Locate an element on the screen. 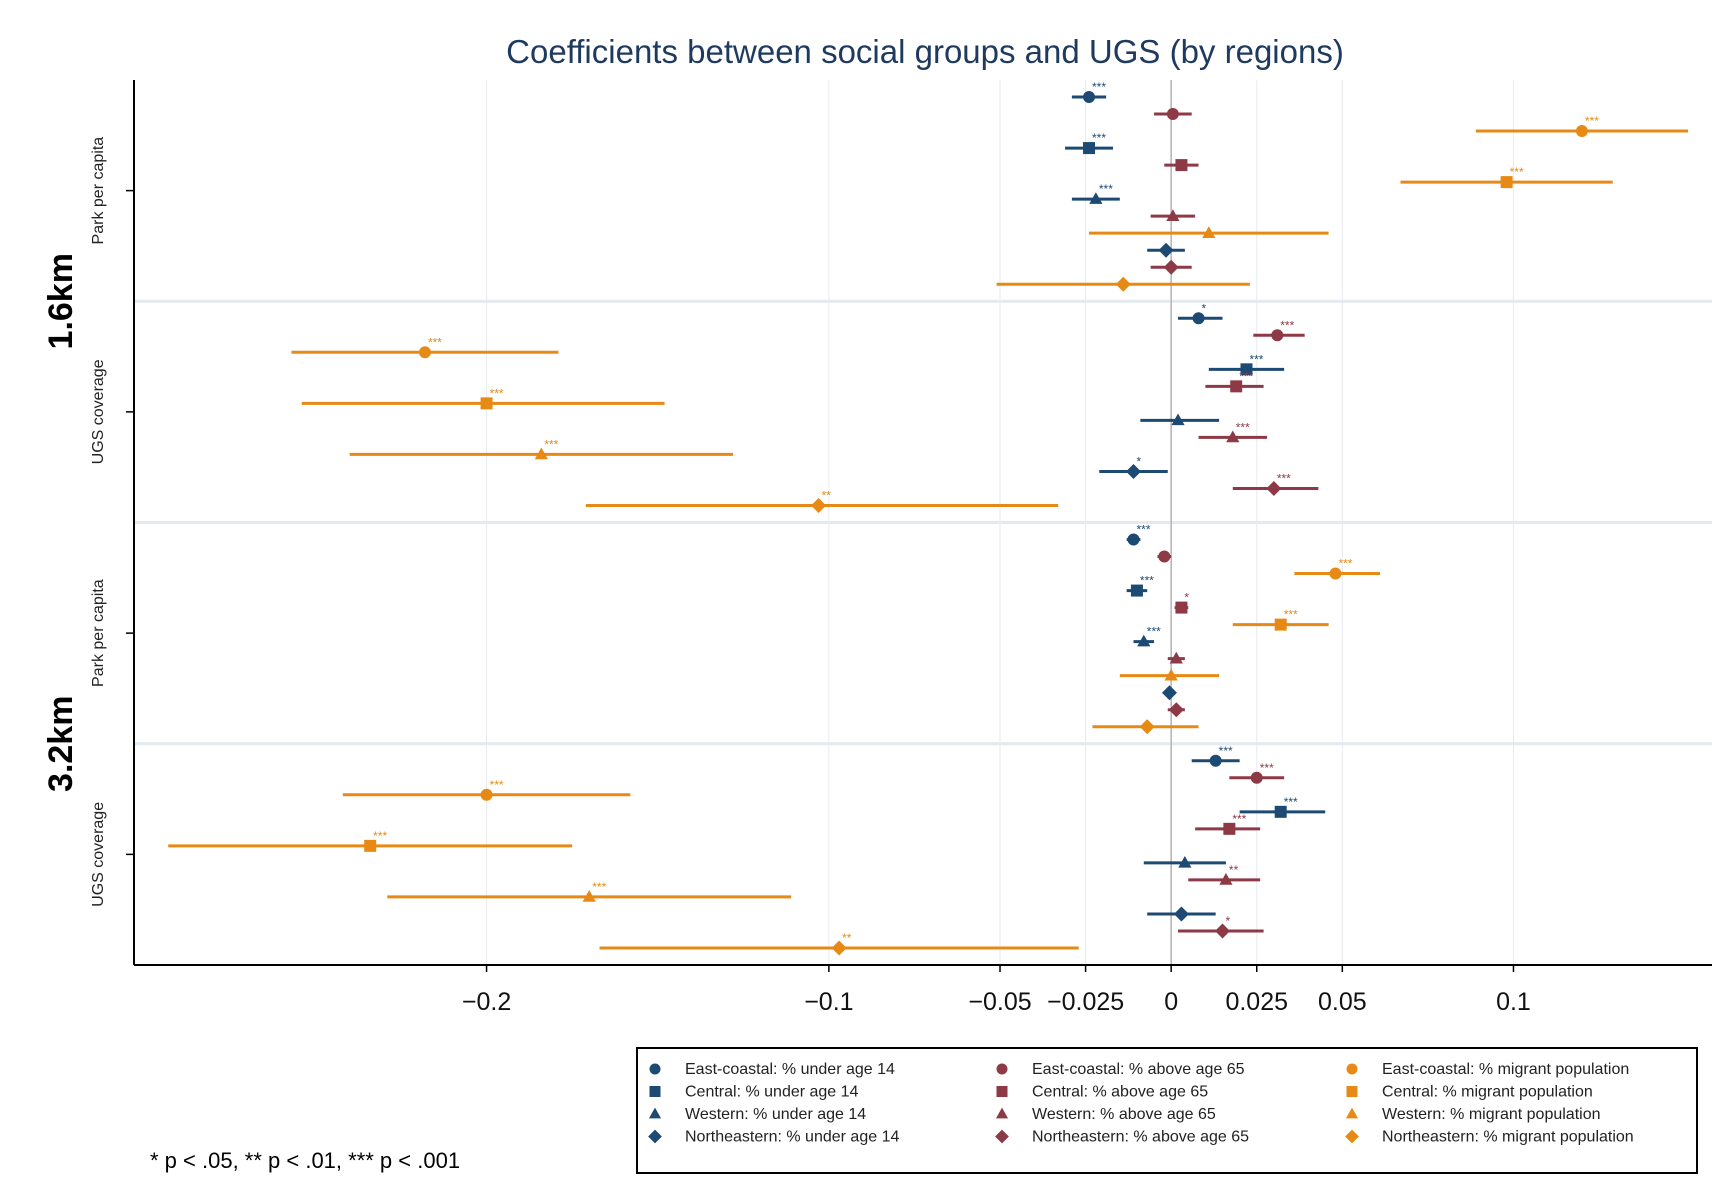  legend-entry: East-coastal: % under age 14 is located at coordinates (790, 1069).